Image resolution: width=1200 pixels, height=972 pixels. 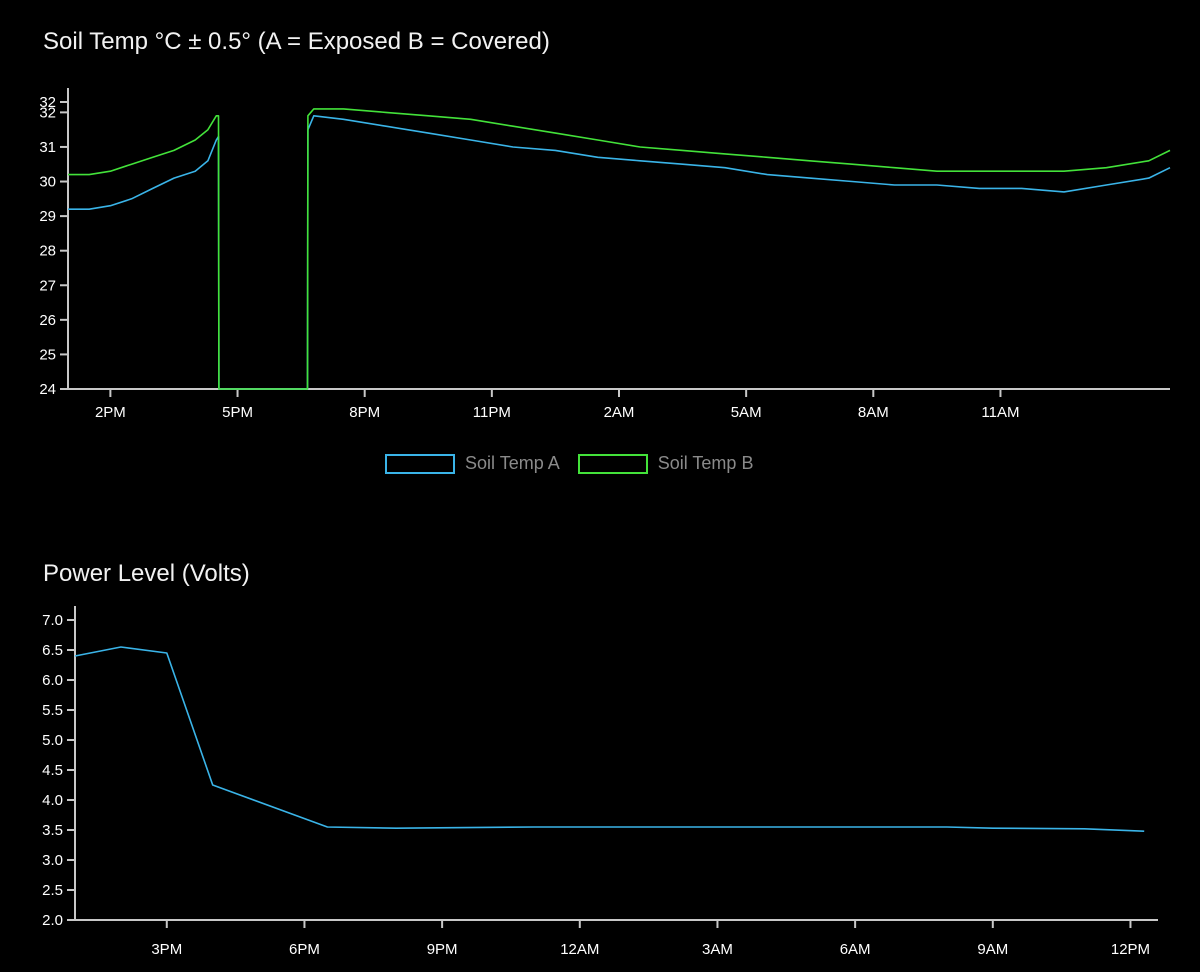 I want to click on soil-x-tick-label: 11PM, so click(x=492, y=412).